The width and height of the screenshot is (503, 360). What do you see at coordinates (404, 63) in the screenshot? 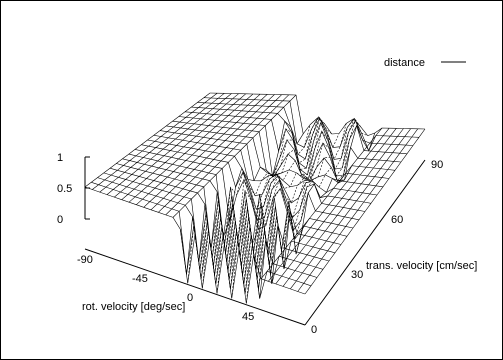
I see `legend-label: distance` at bounding box center [404, 63].